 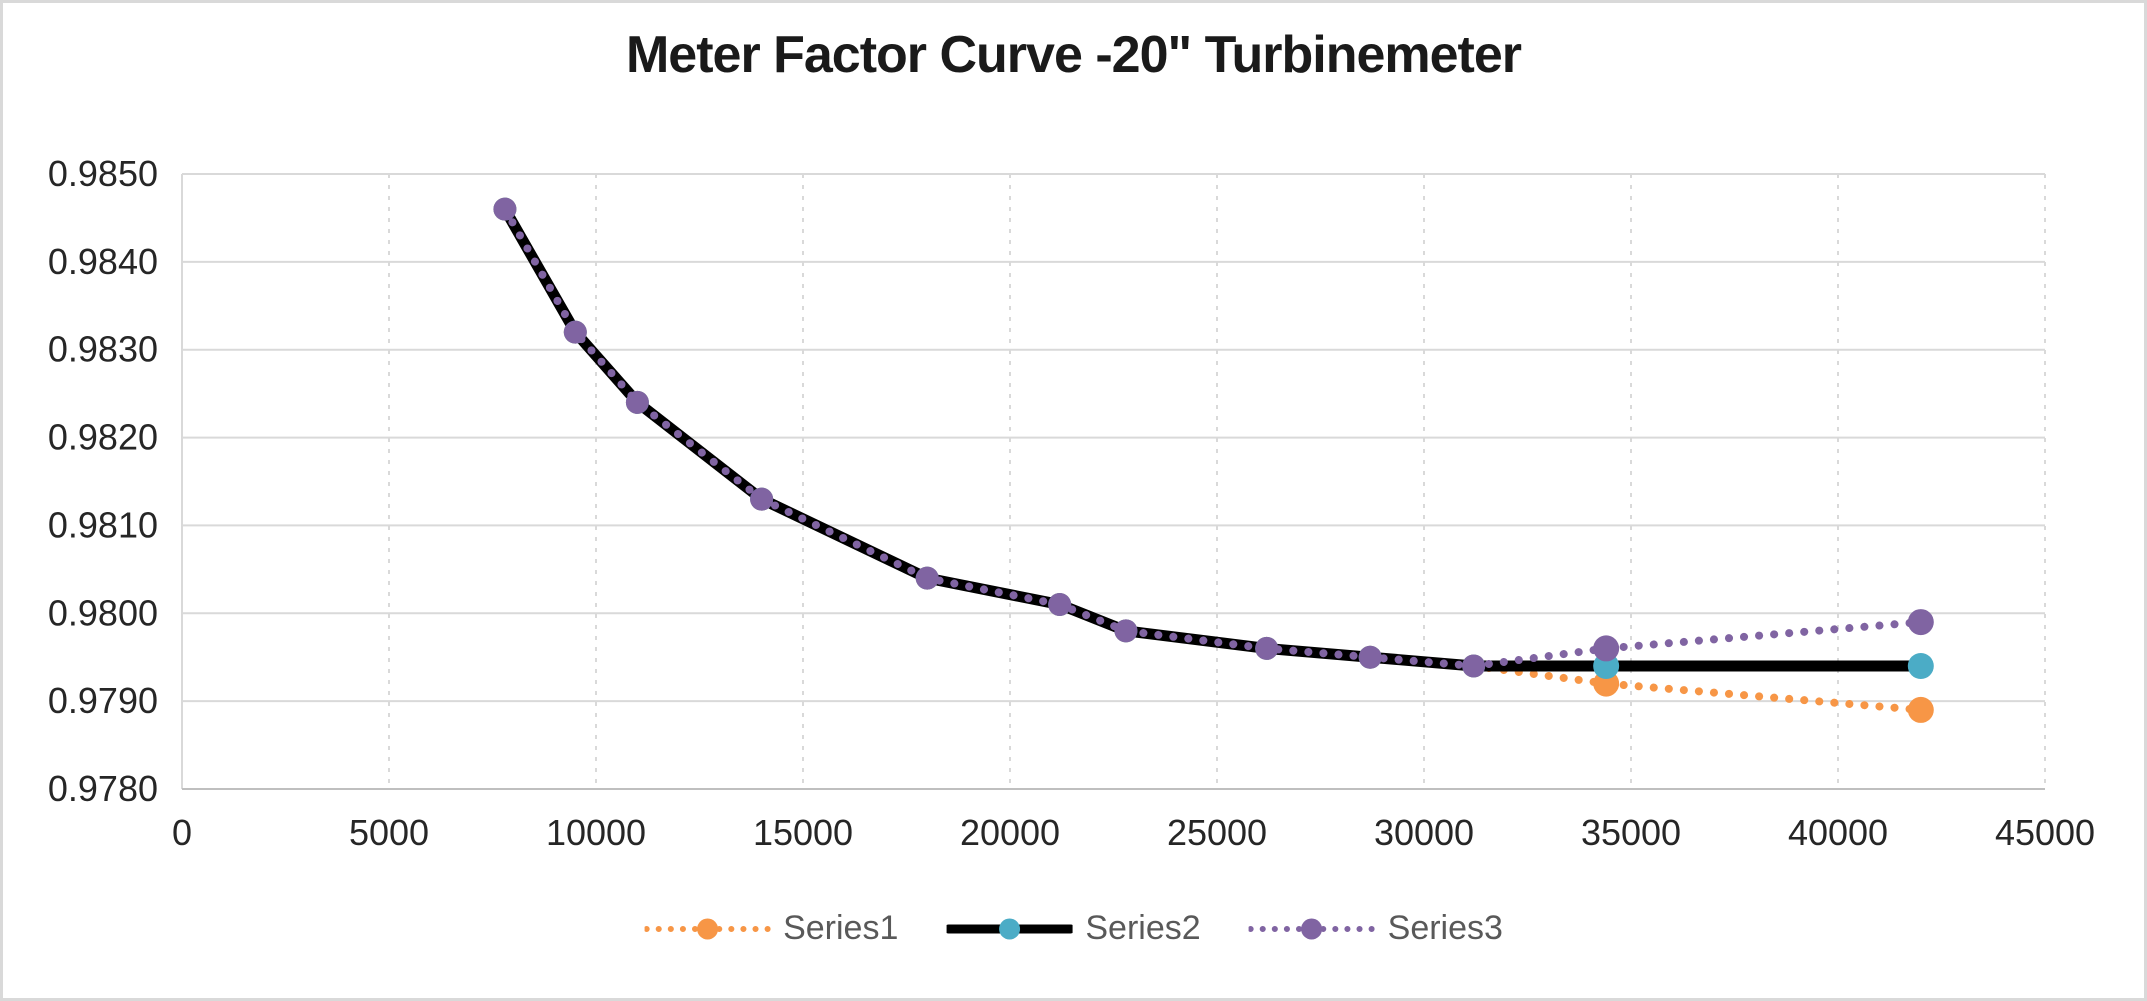 What do you see at coordinates (103, 524) in the screenshot?
I see `y-tick-label: 0.9810` at bounding box center [103, 524].